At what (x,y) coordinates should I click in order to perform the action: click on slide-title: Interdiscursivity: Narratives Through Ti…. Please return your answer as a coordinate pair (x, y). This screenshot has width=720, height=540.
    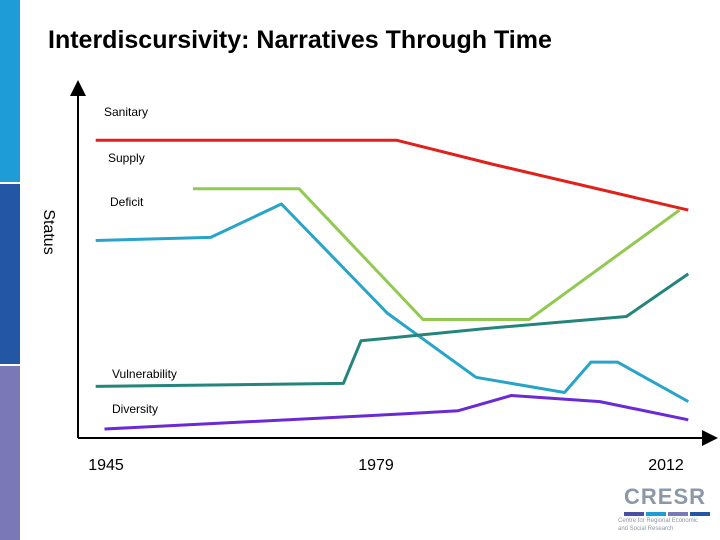
    Looking at the image, I should click on (300, 40).